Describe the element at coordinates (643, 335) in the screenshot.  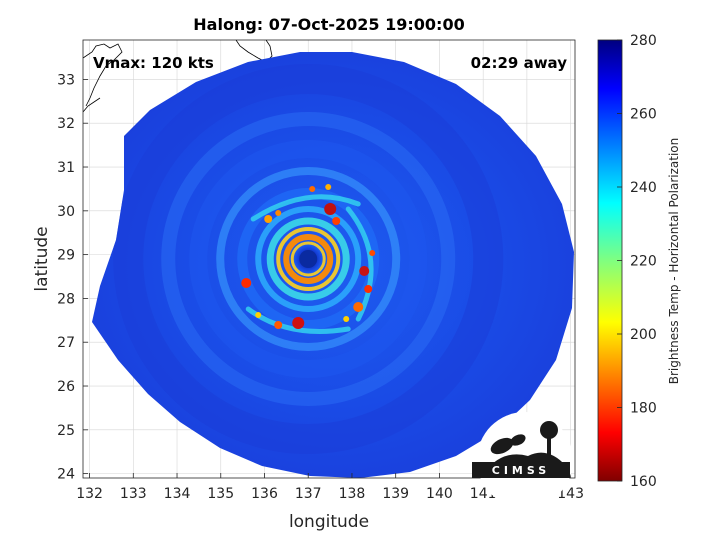
I see `colorbar-tick-label: 200` at that location.